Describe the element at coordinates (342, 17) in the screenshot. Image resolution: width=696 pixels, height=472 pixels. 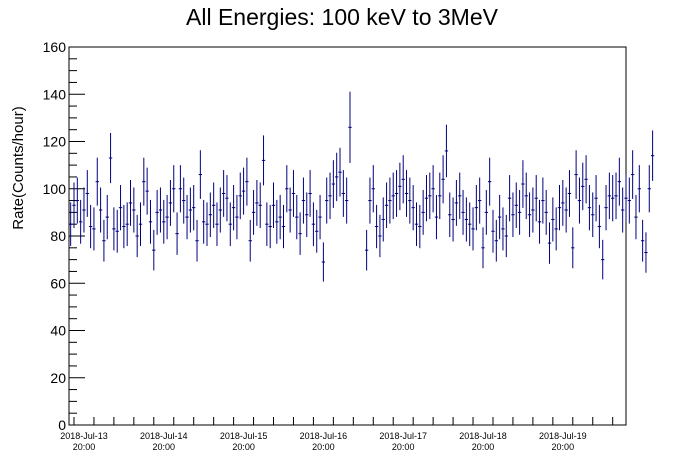
I see `chart-title: All Energies: 100 keV to 3MeV` at that location.